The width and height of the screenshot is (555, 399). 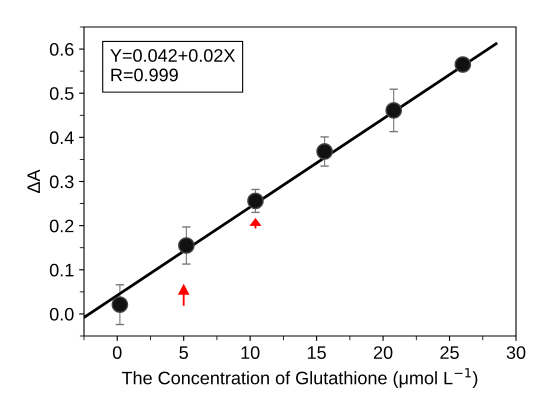 I want to click on x-tick-label: 15, so click(x=317, y=352).